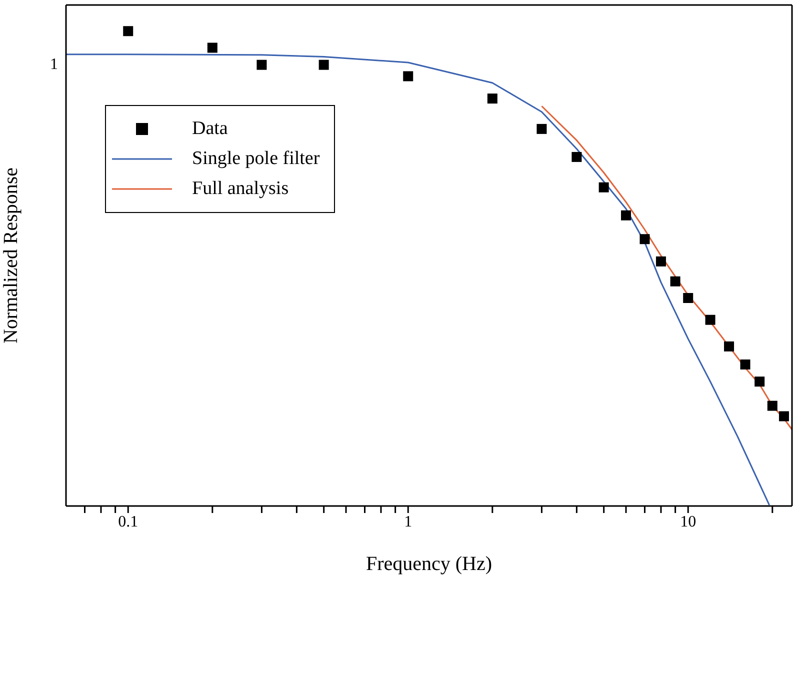 This screenshot has width=800, height=696. I want to click on legend-label: Full analysis, so click(240, 189).